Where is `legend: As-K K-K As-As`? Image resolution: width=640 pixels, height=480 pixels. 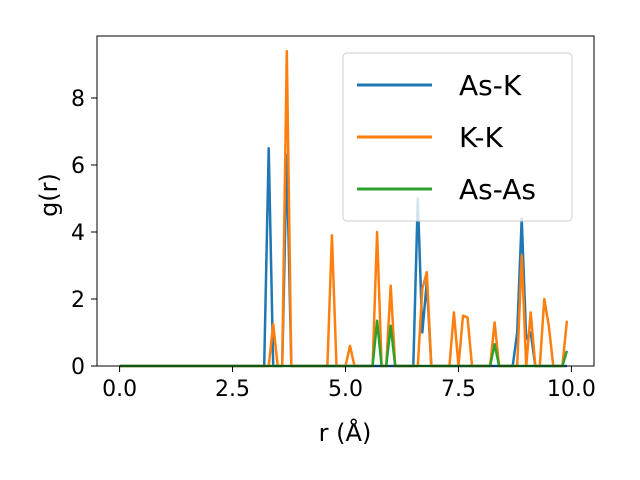
legend: As-K K-K As-As is located at coordinates (457, 137).